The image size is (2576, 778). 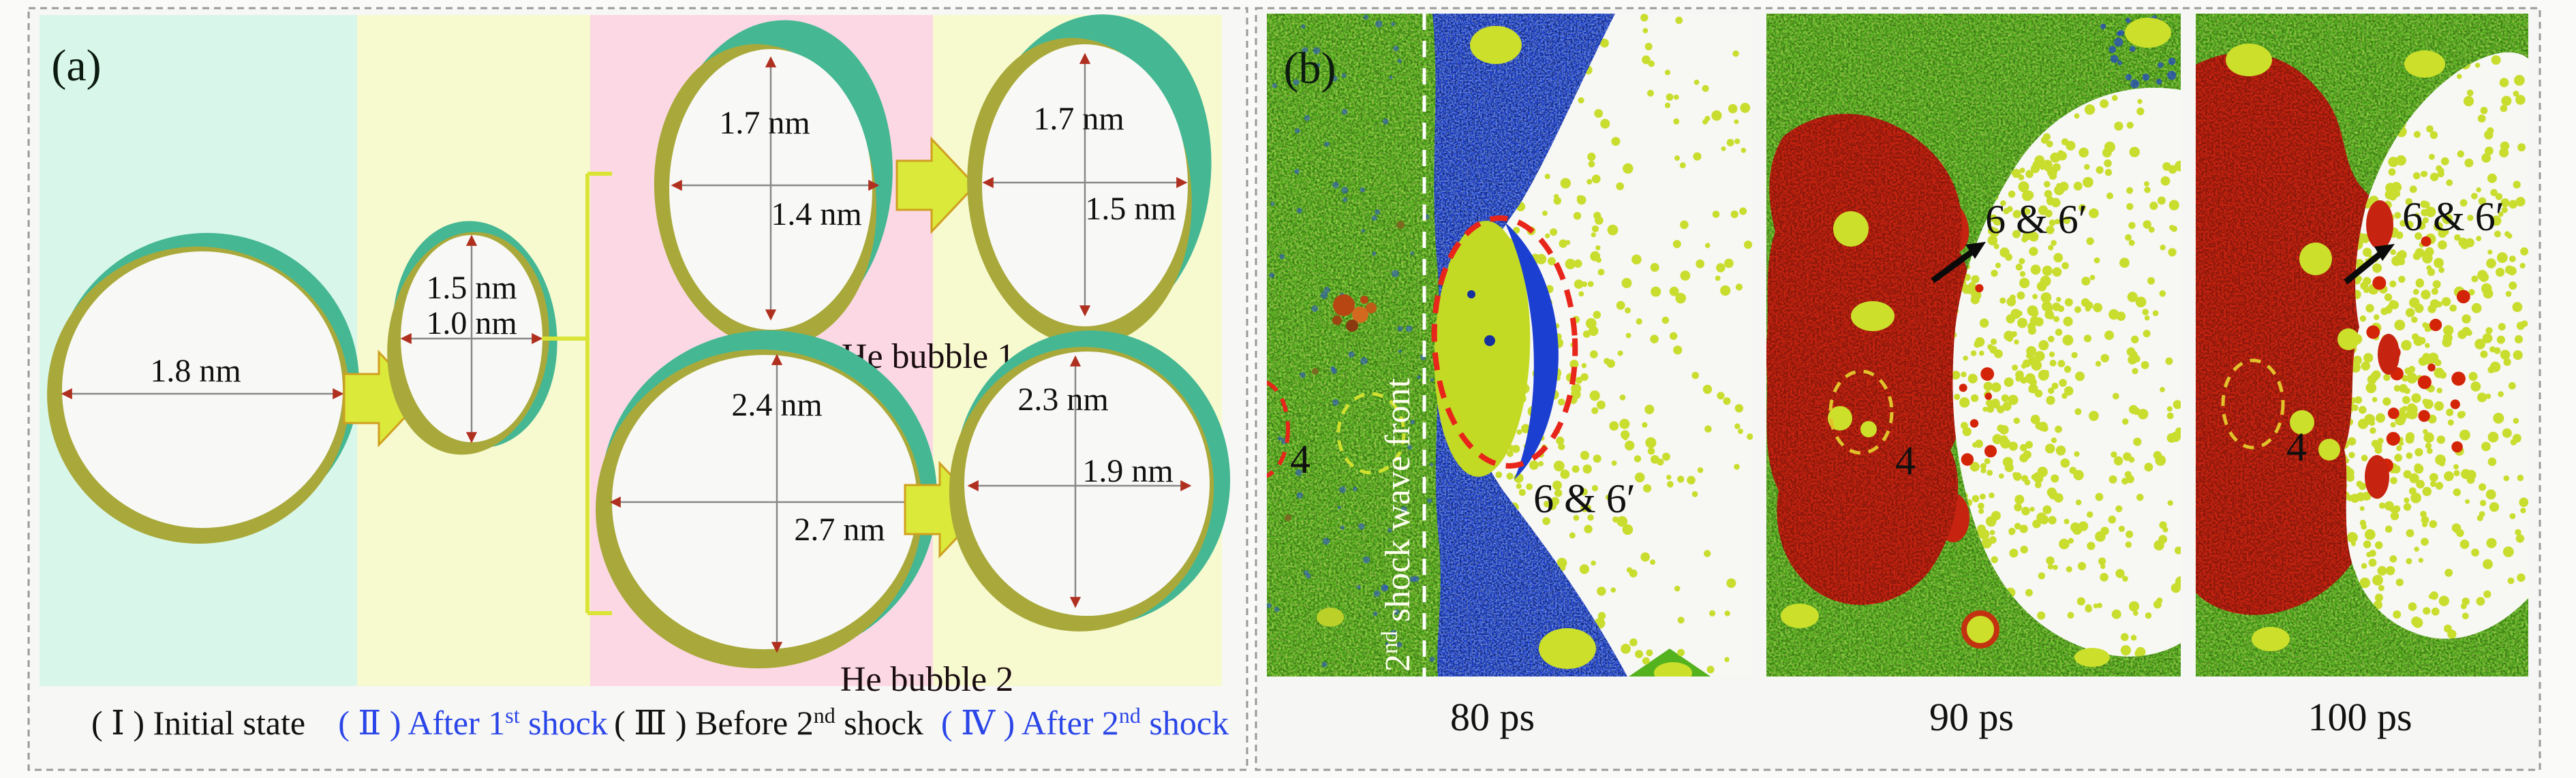 I want to click on defect-cluster, so click(x=1345, y=371).